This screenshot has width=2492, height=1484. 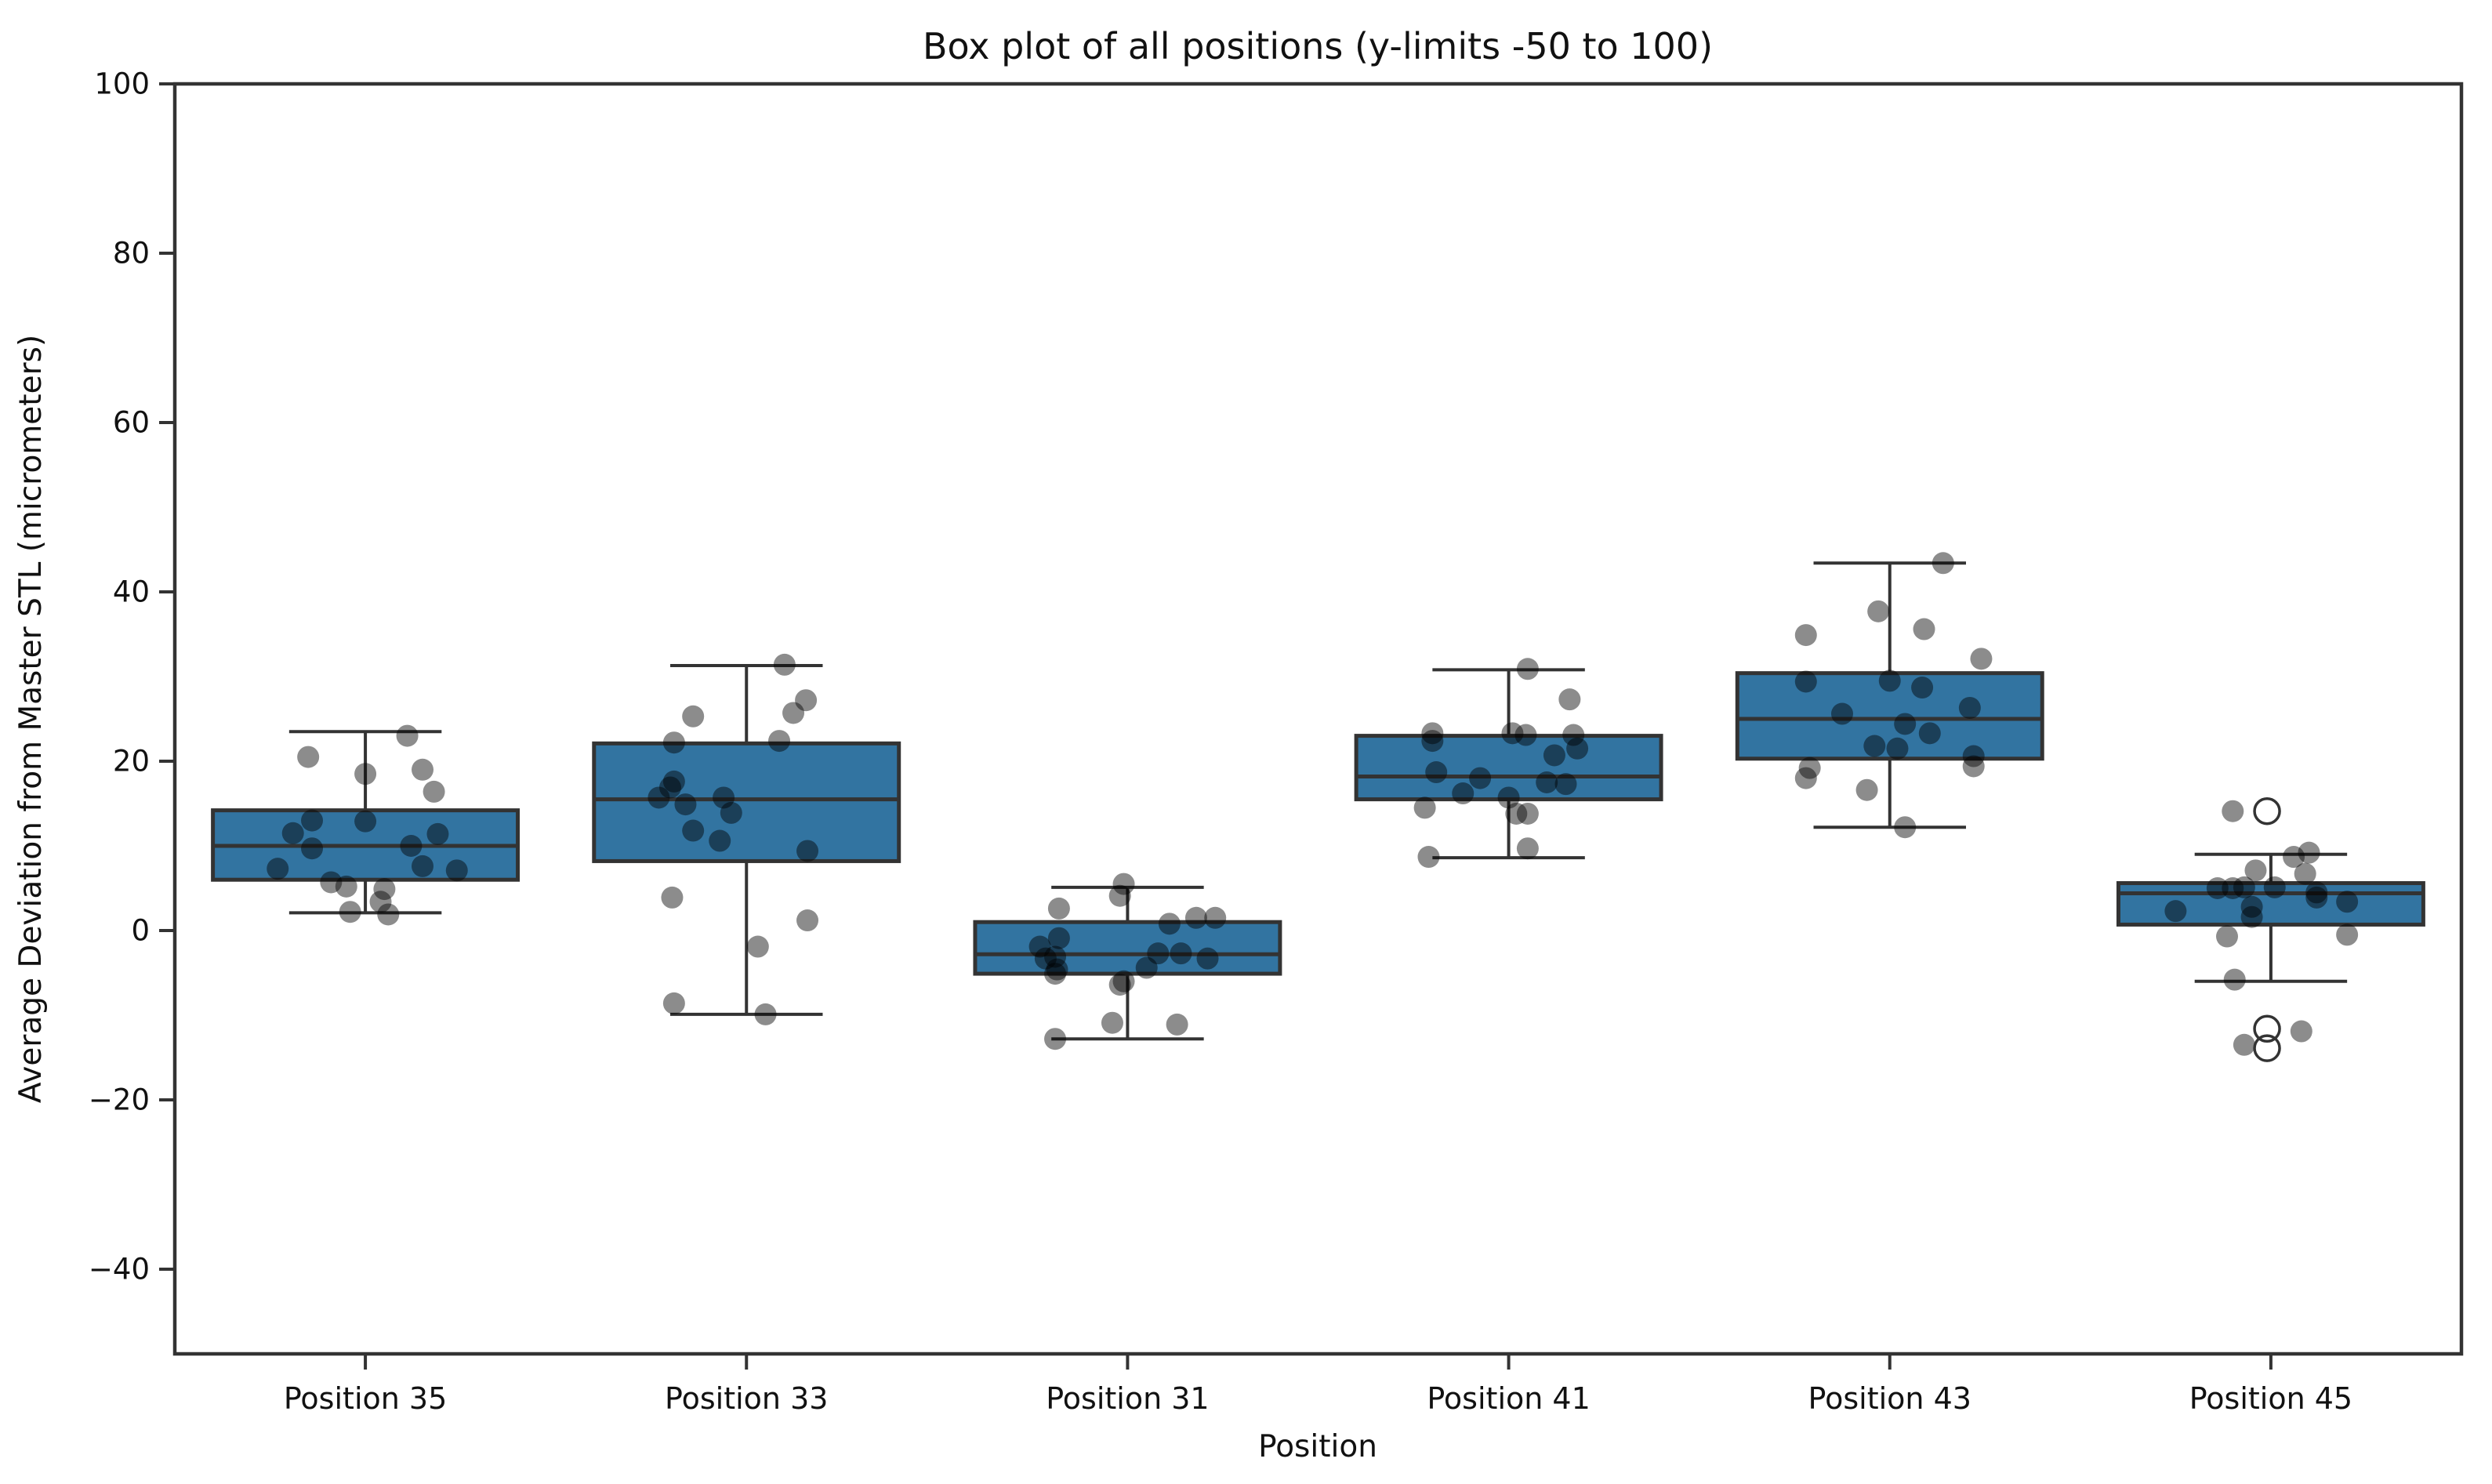 What do you see at coordinates (131, 761) in the screenshot?
I see `y-tick-label: 20` at bounding box center [131, 761].